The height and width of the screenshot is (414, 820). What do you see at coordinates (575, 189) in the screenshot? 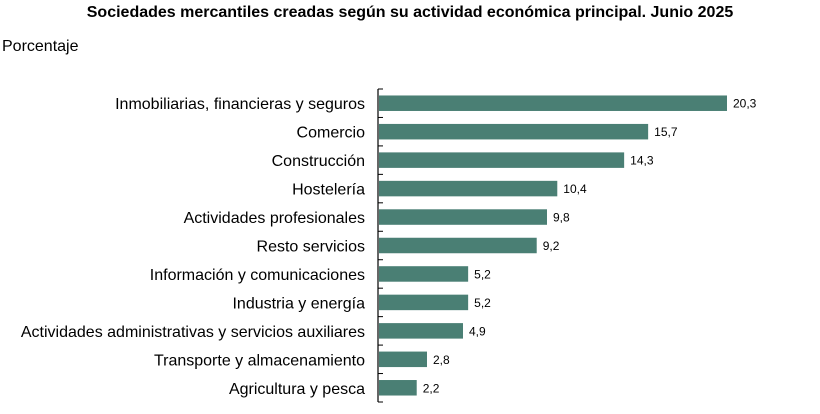
I see `data-label: 10,4` at bounding box center [575, 189].